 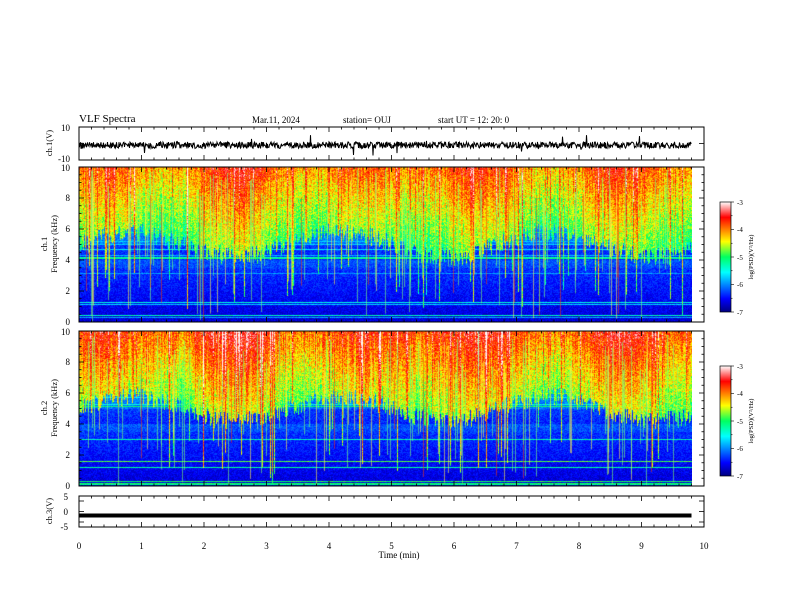 I want to click on date-label: Mar.11, 2024, so click(x=276, y=120).